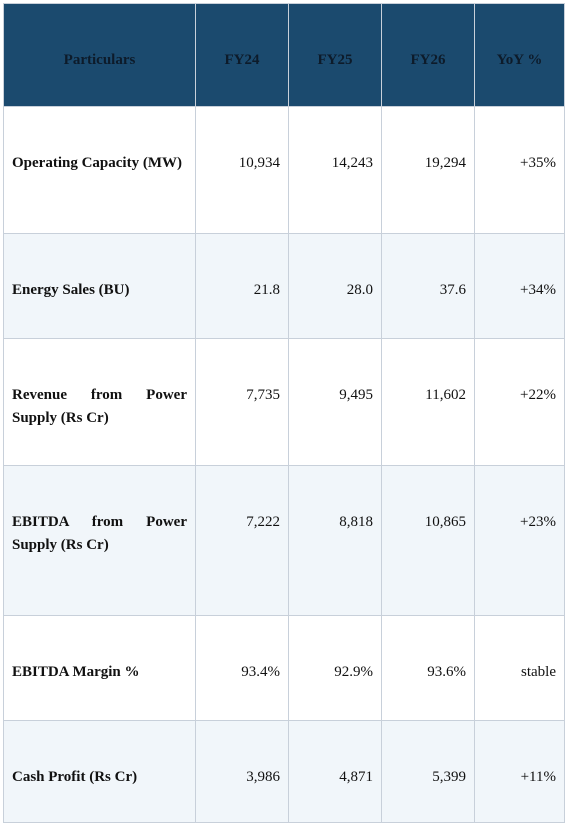  I want to click on header-cell: FY26, so click(428, 55).